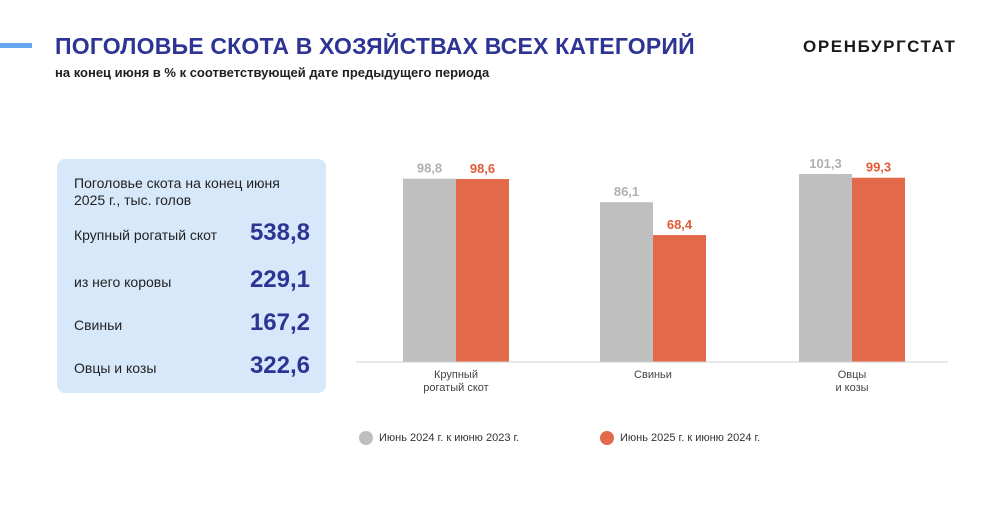 This screenshot has width=1000, height=526. What do you see at coordinates (16, 45) in the screenshot?
I see `accent-bar` at bounding box center [16, 45].